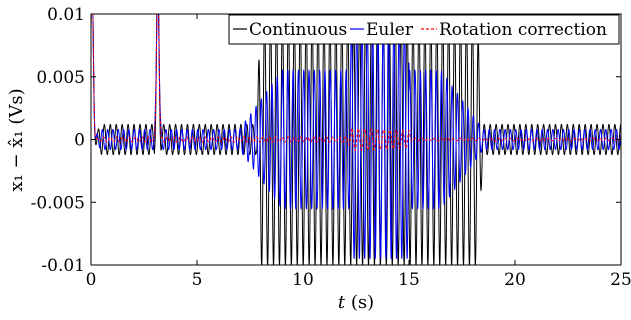 This screenshot has width=631, height=320. Describe the element at coordinates (63, 266) in the screenshot. I see `y-tick-label: -0.01` at that location.